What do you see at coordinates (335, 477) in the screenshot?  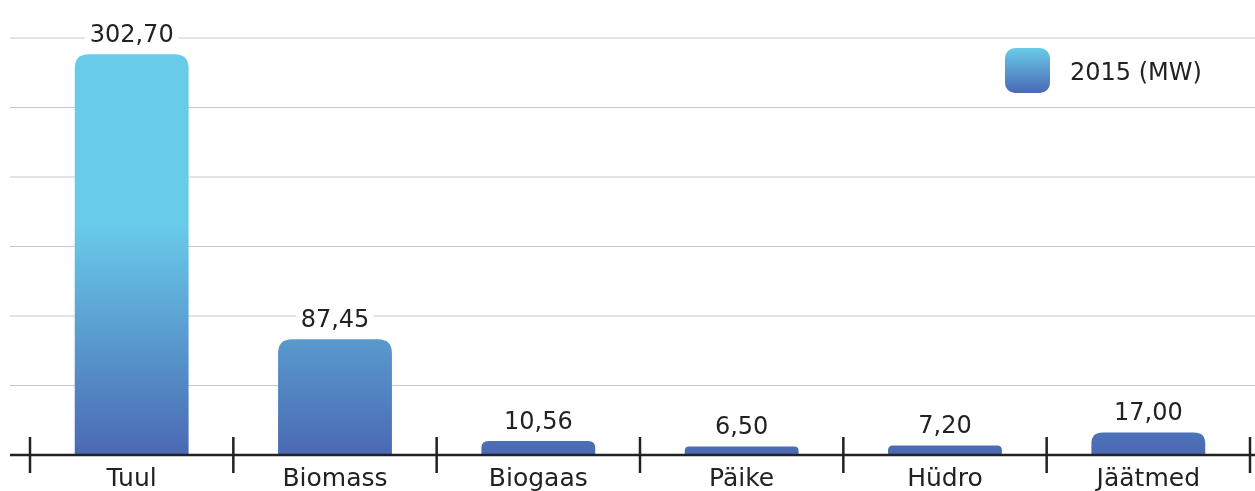 I see `x-tick-label: Biomass` at bounding box center [335, 477].